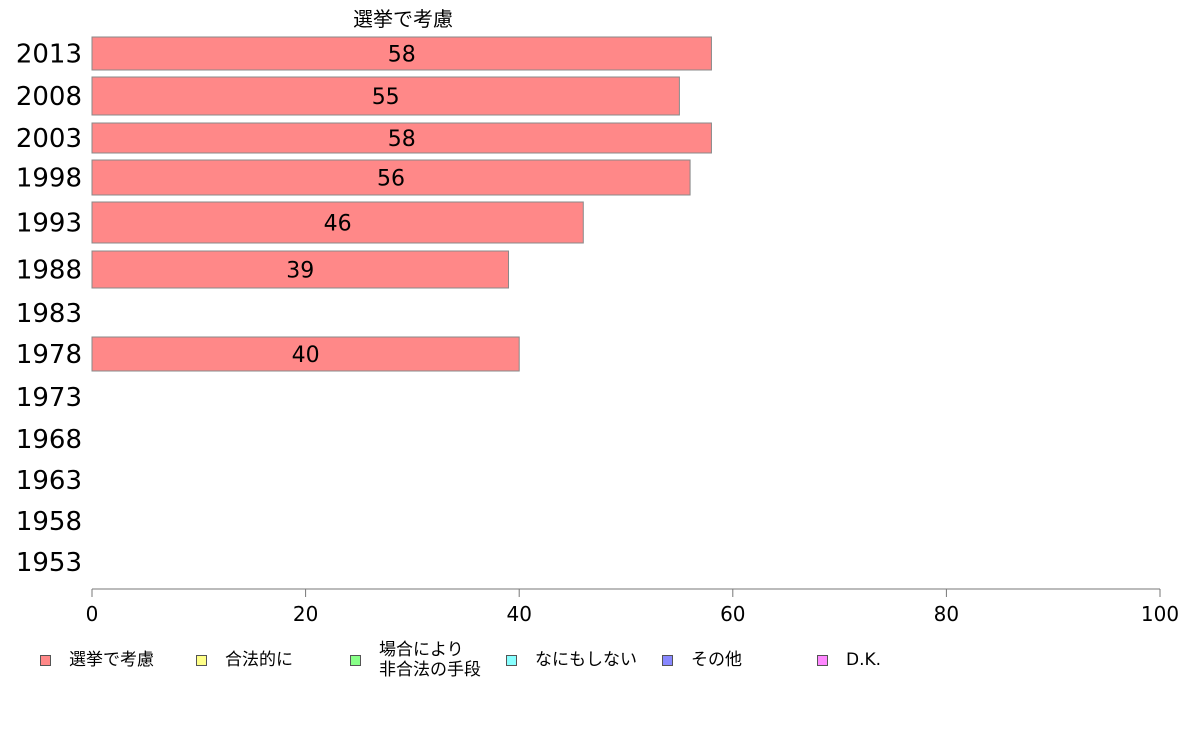 The height and width of the screenshot is (736, 1188). I want to click on y-tick-label: 1978, so click(49, 355).